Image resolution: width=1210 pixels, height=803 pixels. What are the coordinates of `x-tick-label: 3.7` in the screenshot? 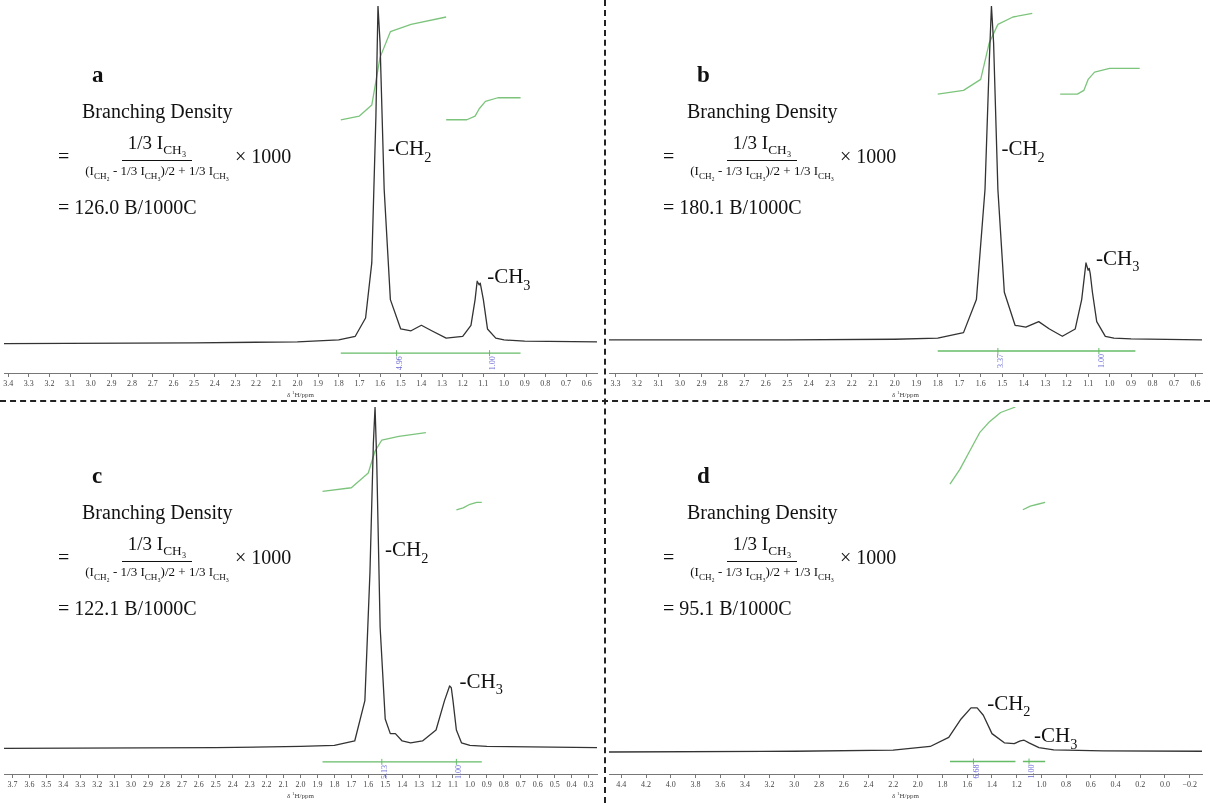 It's located at (12, 784).